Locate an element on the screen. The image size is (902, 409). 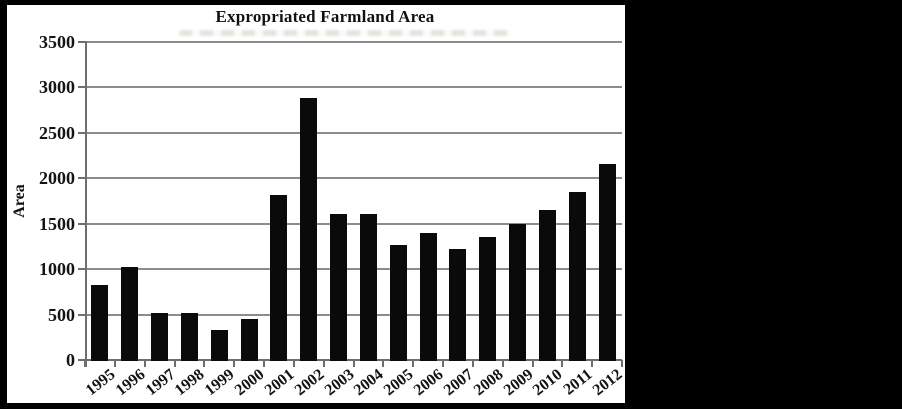
y-axis-line is located at coordinates (86, 204).